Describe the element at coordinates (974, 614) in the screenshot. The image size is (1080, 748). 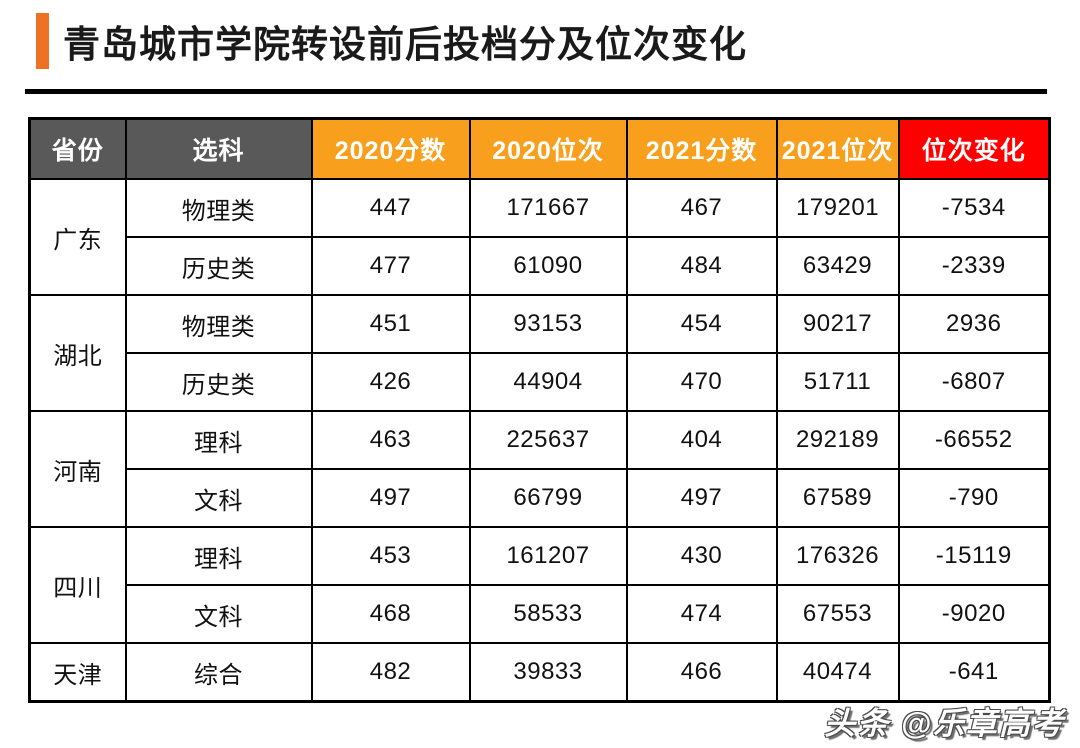
I see `rank-change-cell: -9020` at that location.